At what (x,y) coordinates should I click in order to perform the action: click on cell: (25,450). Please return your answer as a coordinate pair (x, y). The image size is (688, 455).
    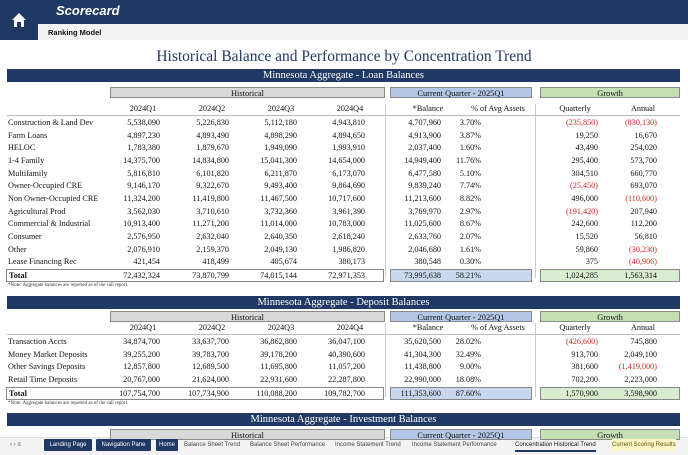
    Looking at the image, I should click on (584, 186).